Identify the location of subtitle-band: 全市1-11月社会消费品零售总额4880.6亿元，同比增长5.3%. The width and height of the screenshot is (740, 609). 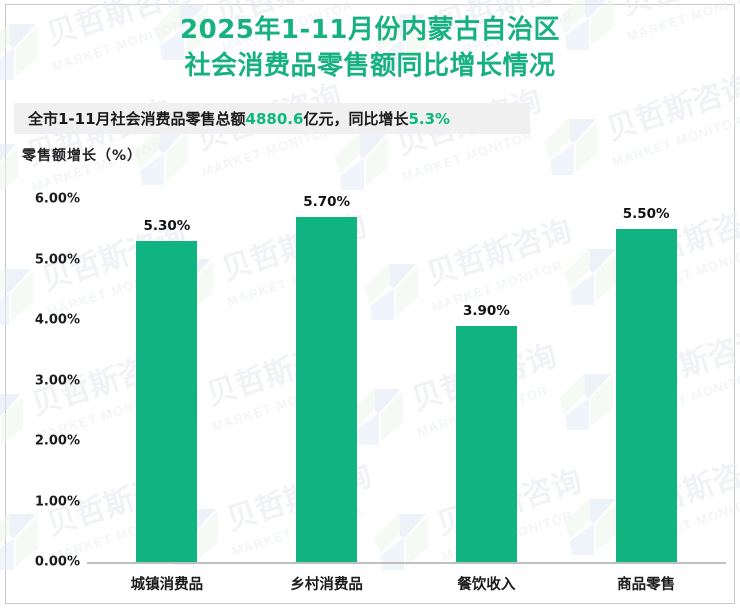
(272, 118).